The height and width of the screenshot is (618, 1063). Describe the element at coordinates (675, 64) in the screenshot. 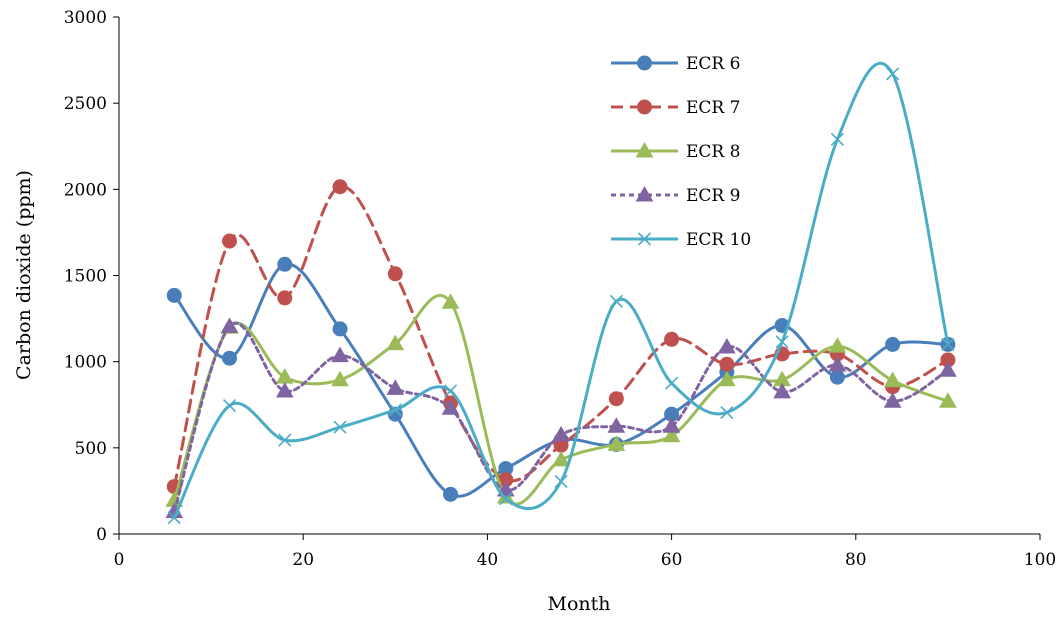

I see `legend-entry: ECR 6` at that location.